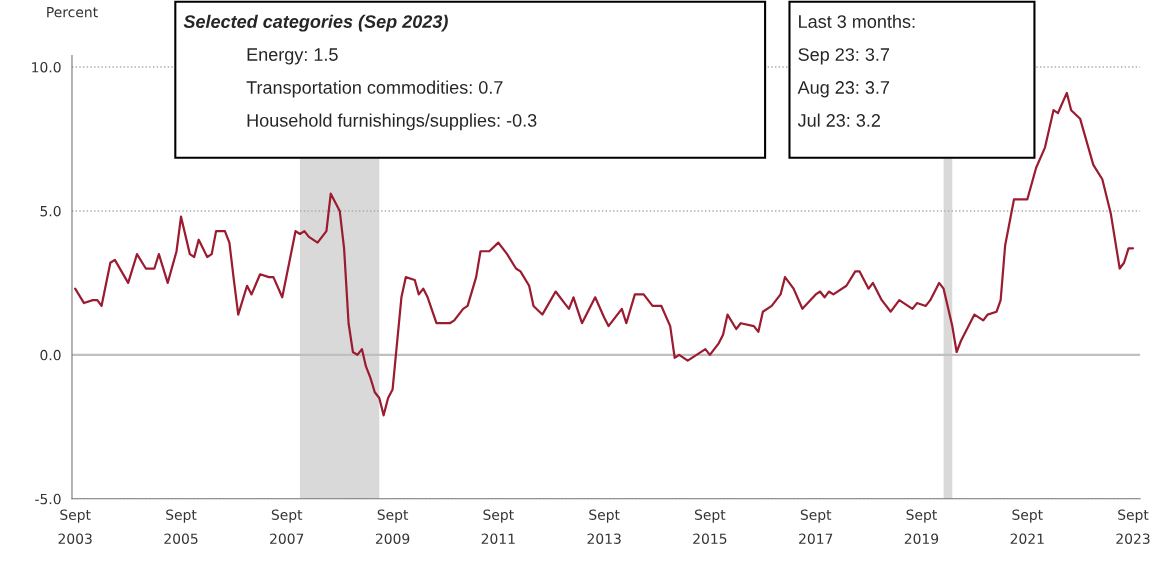 The image size is (1161, 578). Describe the element at coordinates (46, 67) in the screenshot. I see `y-tick-label: 10.0` at that location.